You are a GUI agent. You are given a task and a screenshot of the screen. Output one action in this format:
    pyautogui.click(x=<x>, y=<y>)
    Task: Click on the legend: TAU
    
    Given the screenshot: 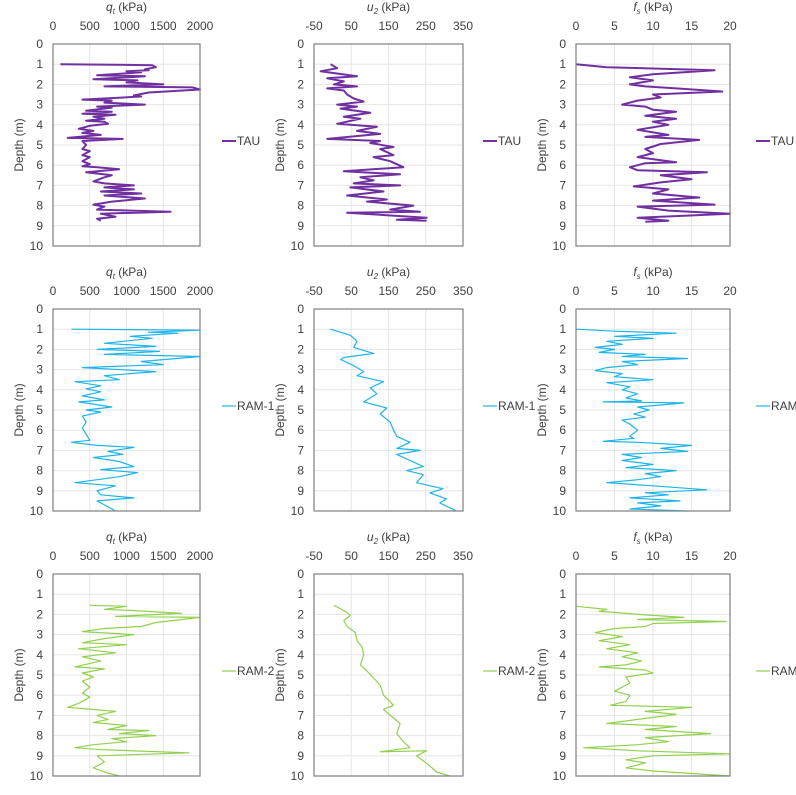 What is the action you would take?
    pyautogui.click(x=775, y=141)
    